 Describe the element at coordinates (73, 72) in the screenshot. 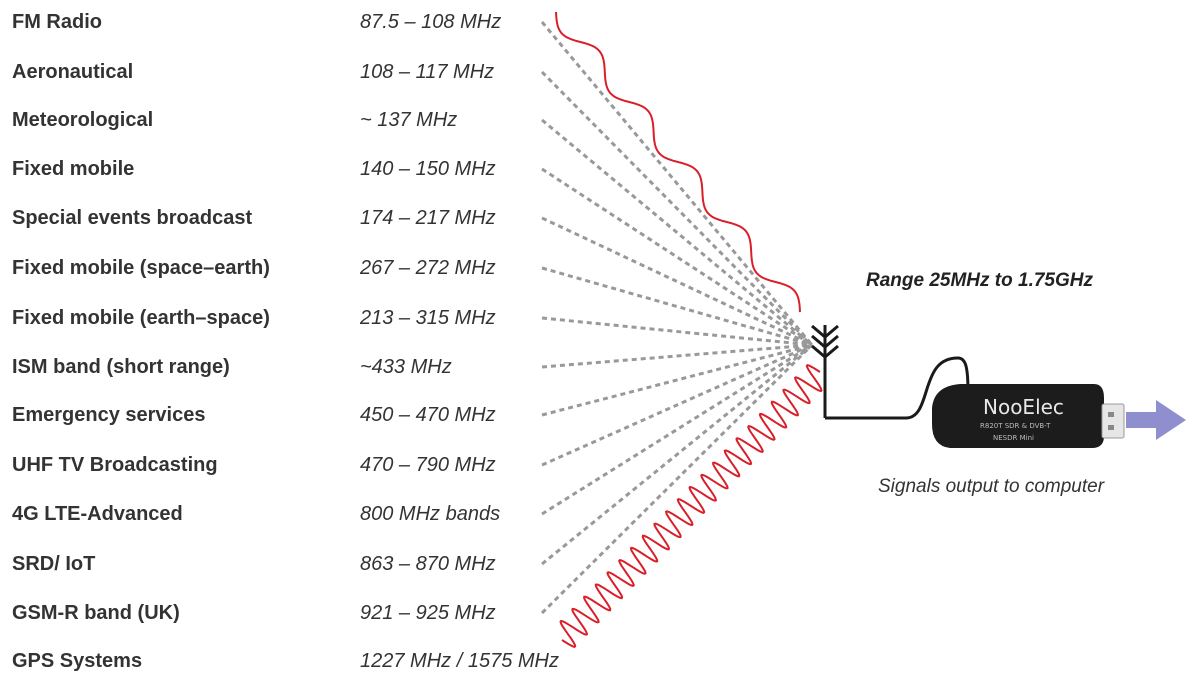

I see `band-service: Aeronautical` at that location.